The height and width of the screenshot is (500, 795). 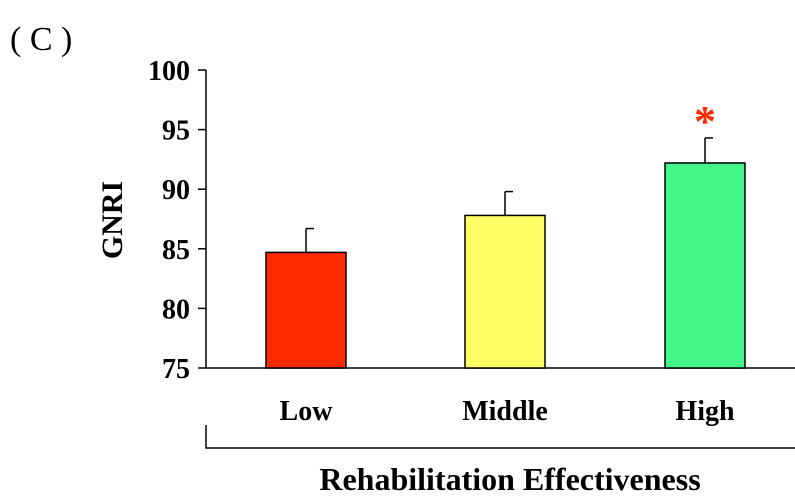 I want to click on y-tick-label: 100, so click(x=169, y=71).